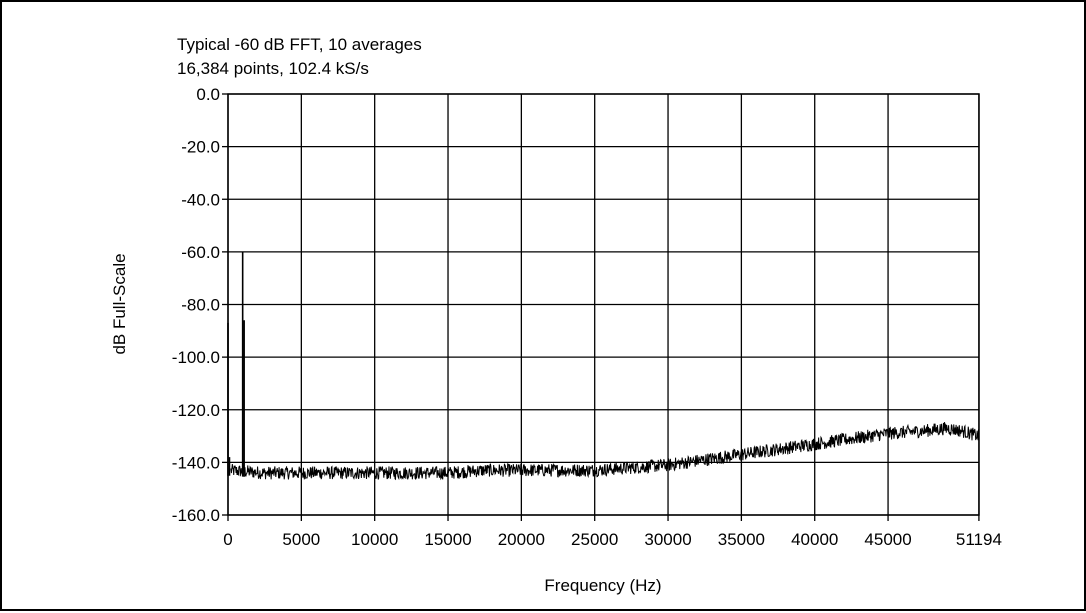  What do you see at coordinates (741, 539) in the screenshot?
I see `x-tick-label: 35000` at bounding box center [741, 539].